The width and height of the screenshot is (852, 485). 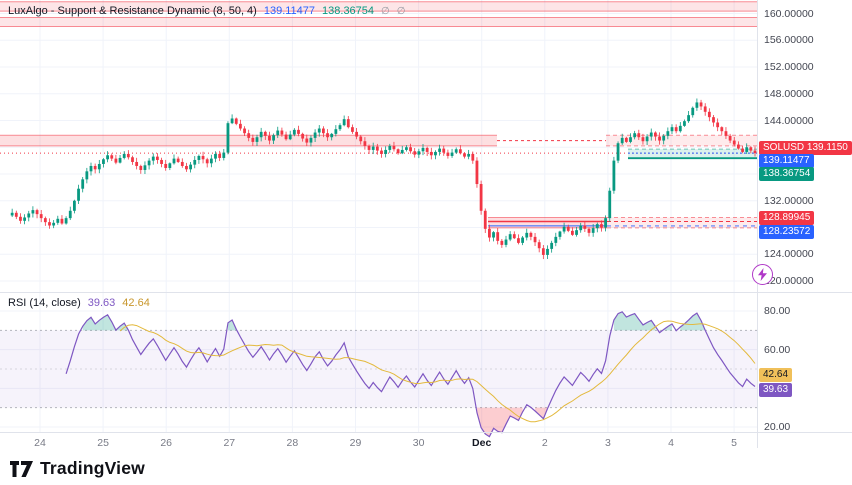 I want to click on time-axis-label: 28, so click(x=292, y=443).